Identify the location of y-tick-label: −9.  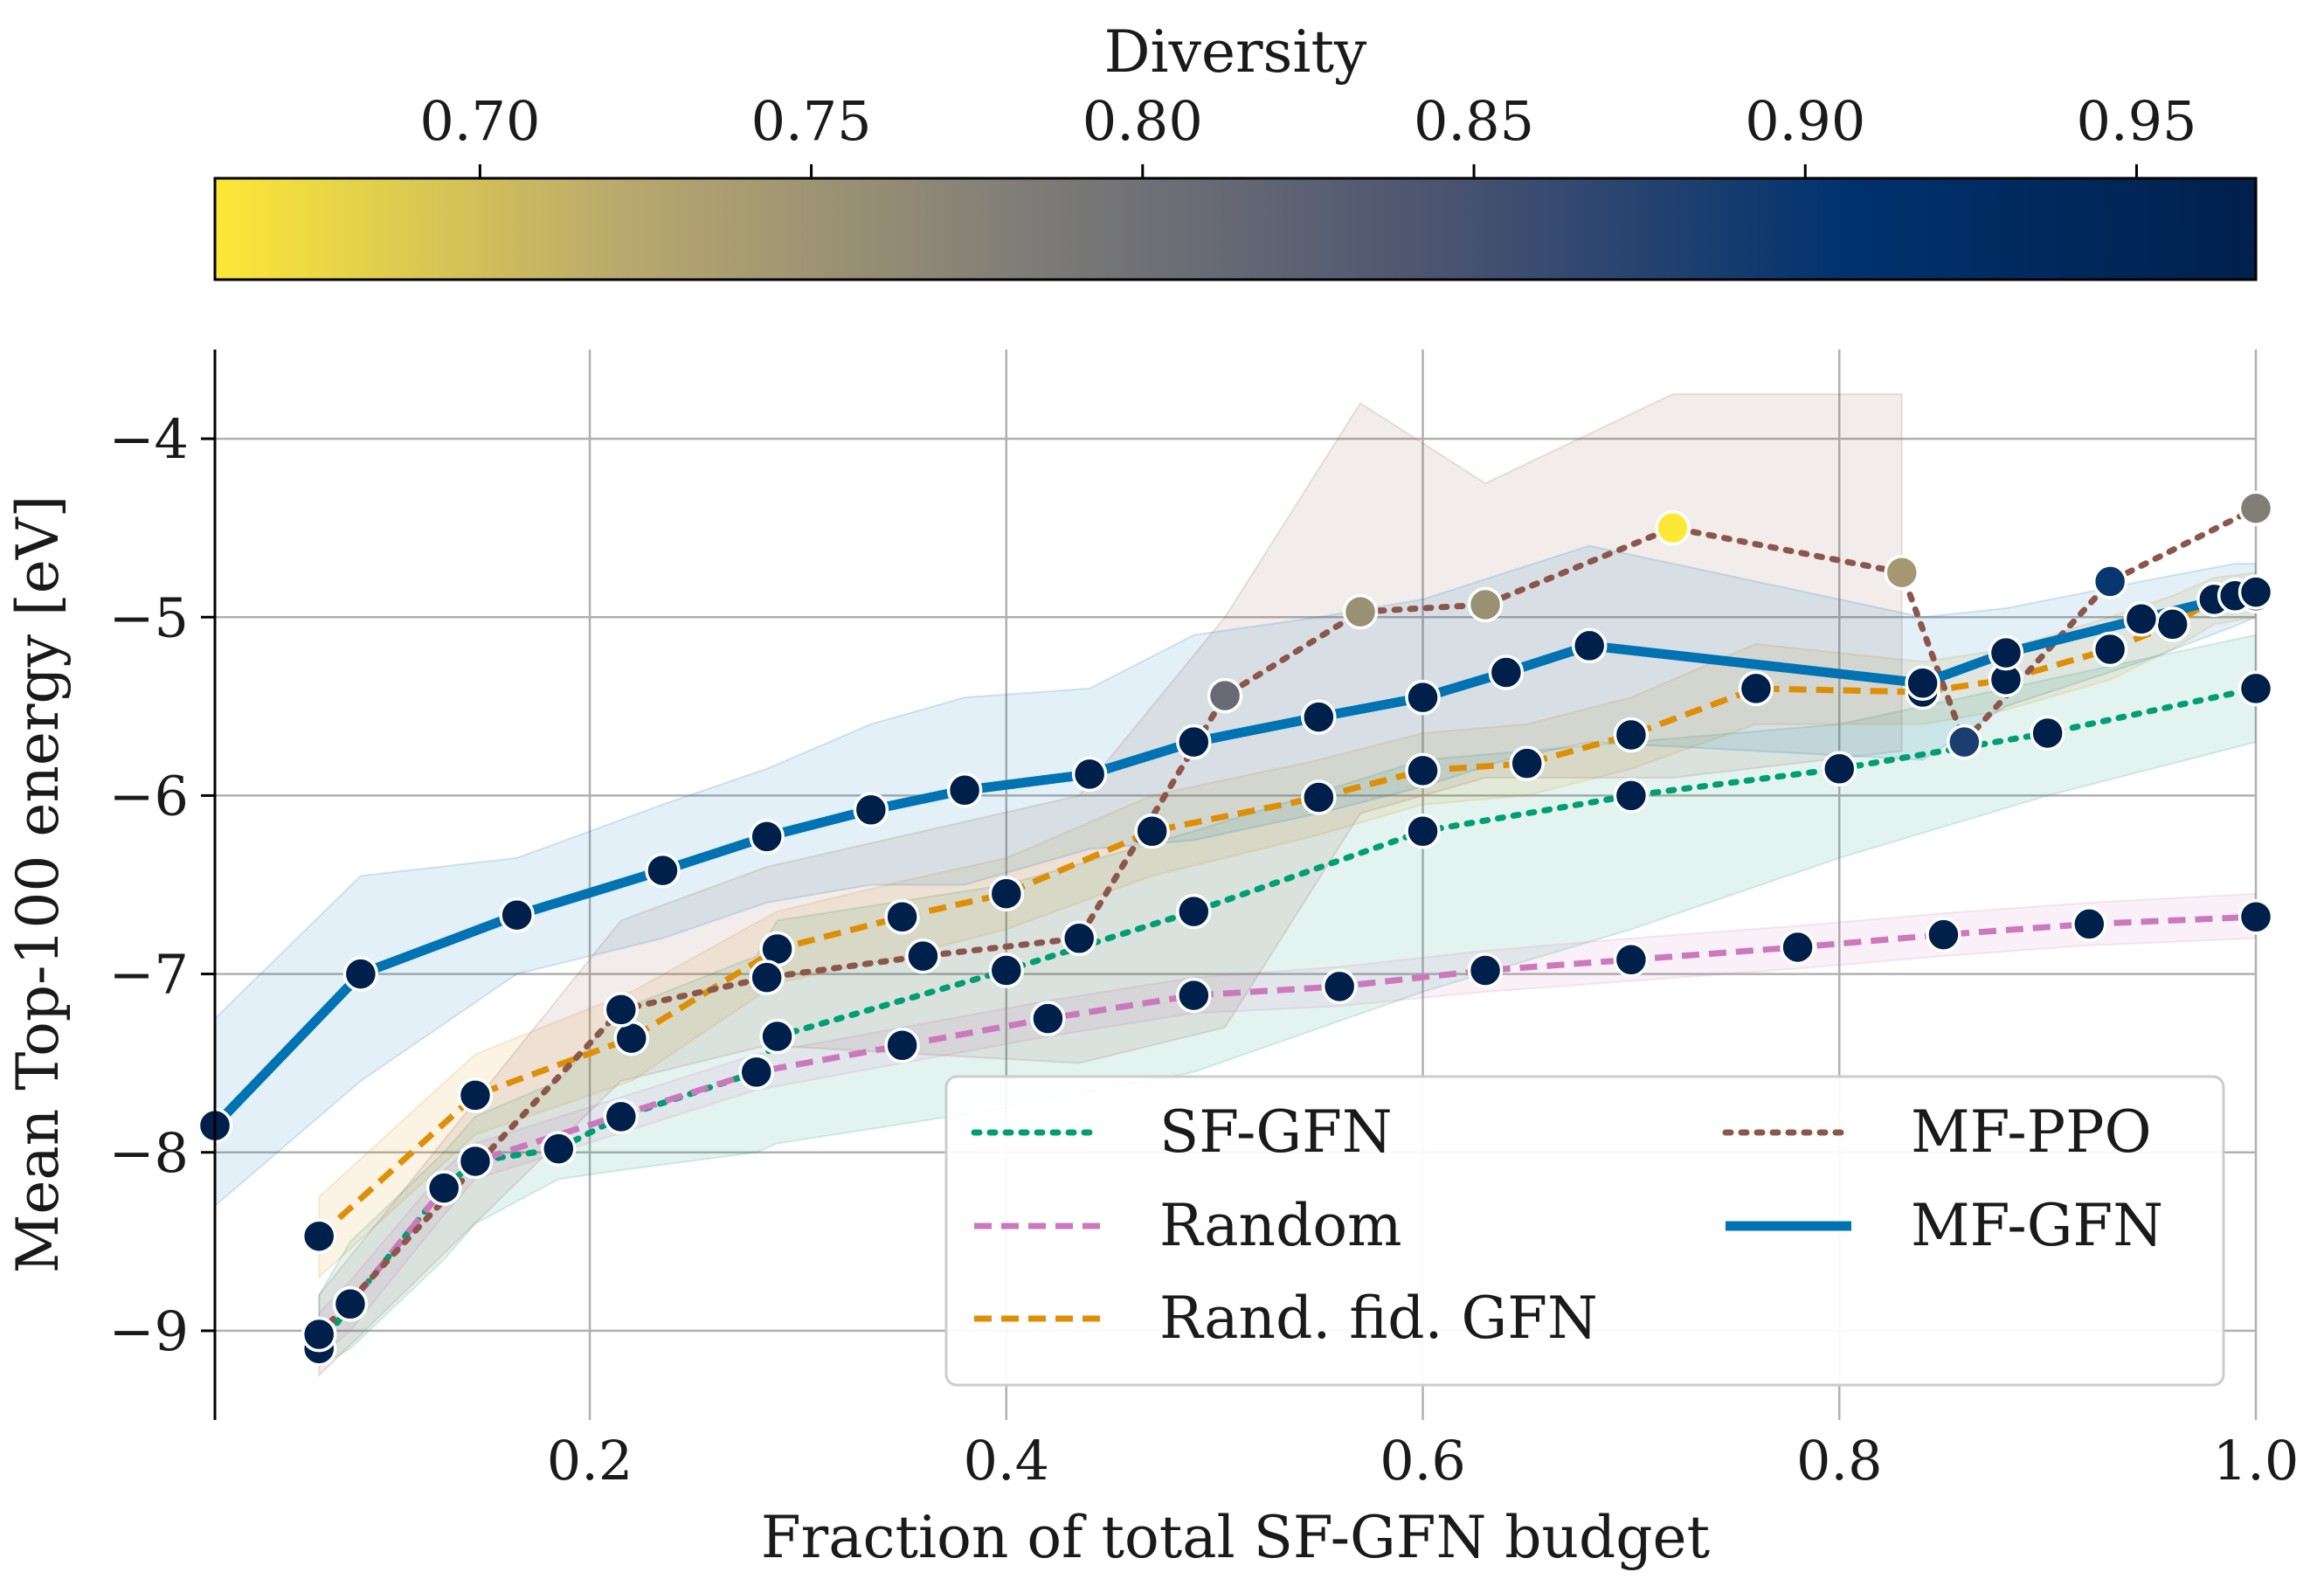
(149, 1331).